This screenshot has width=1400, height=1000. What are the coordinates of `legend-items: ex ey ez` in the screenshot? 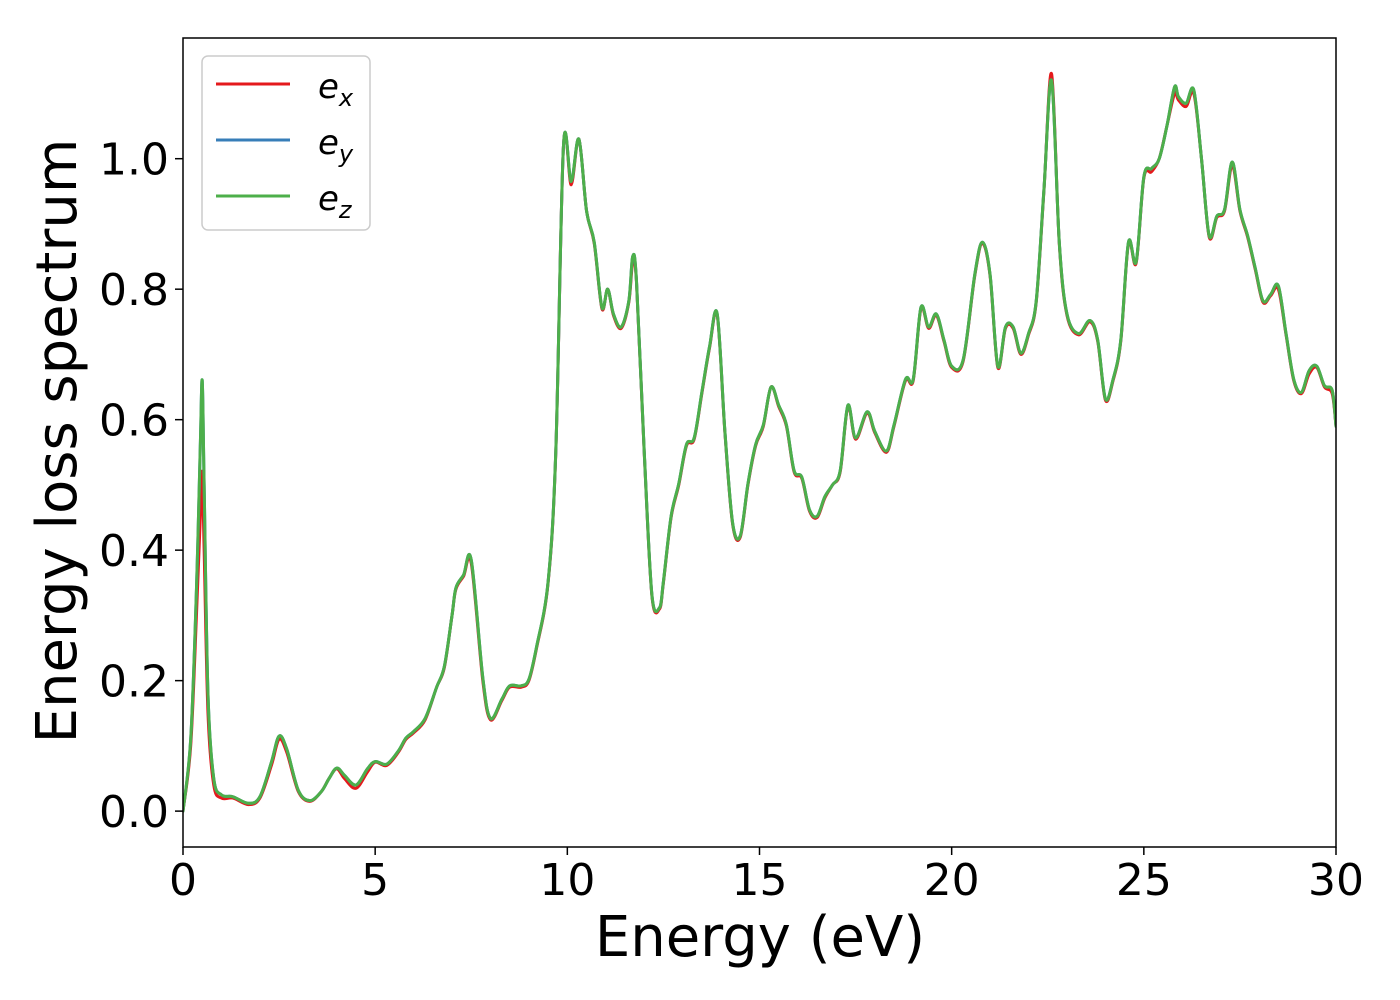 It's located at (285, 145).